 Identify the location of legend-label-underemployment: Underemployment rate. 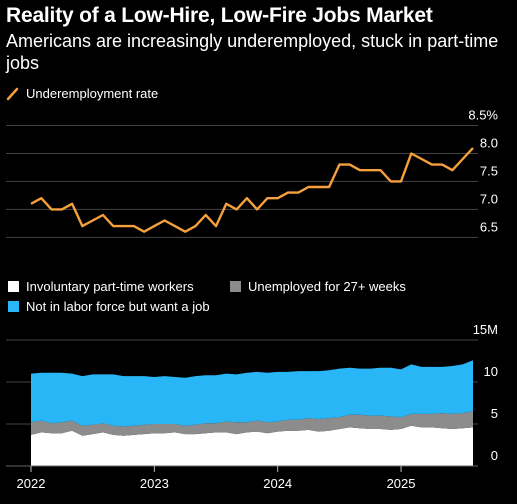
(92, 93).